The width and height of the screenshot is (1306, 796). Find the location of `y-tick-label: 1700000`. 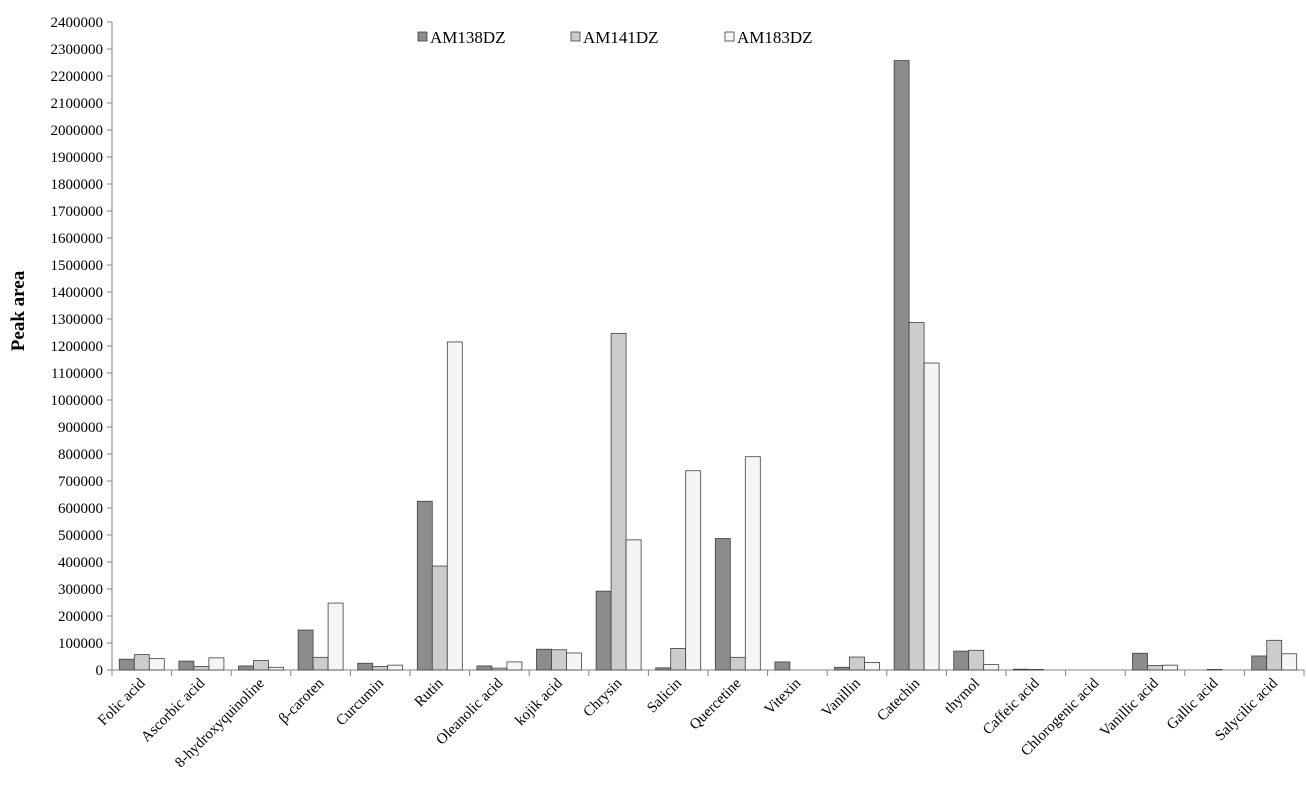

y-tick-label: 1700000 is located at coordinates (77, 212).